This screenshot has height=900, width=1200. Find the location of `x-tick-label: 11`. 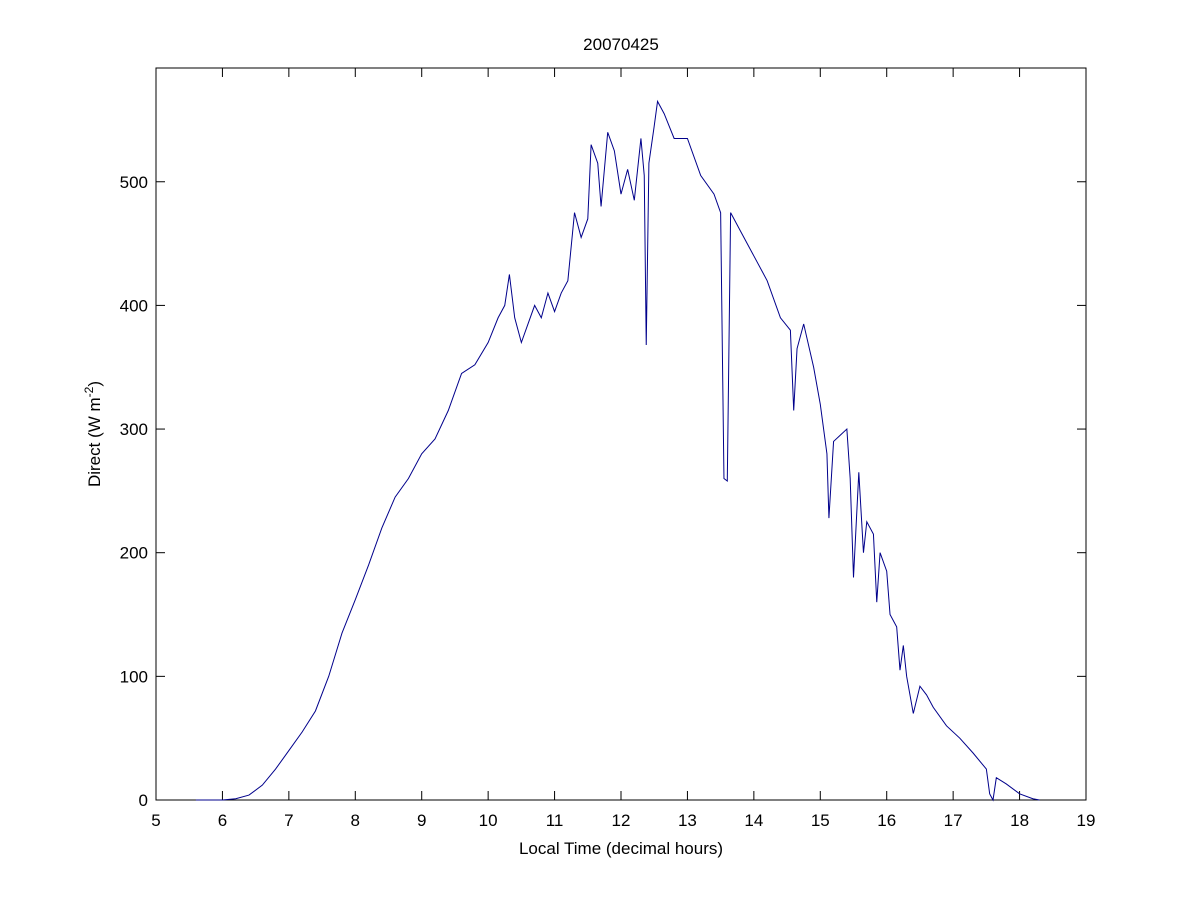

x-tick-label: 11 is located at coordinates (555, 820).